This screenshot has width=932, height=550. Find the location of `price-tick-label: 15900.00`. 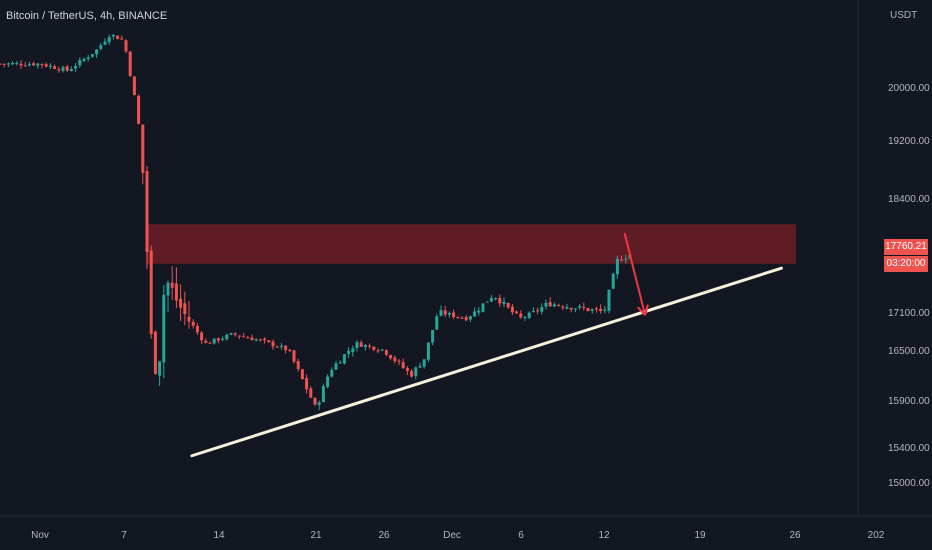

price-tick-label: 15900.00 is located at coordinates (909, 401).